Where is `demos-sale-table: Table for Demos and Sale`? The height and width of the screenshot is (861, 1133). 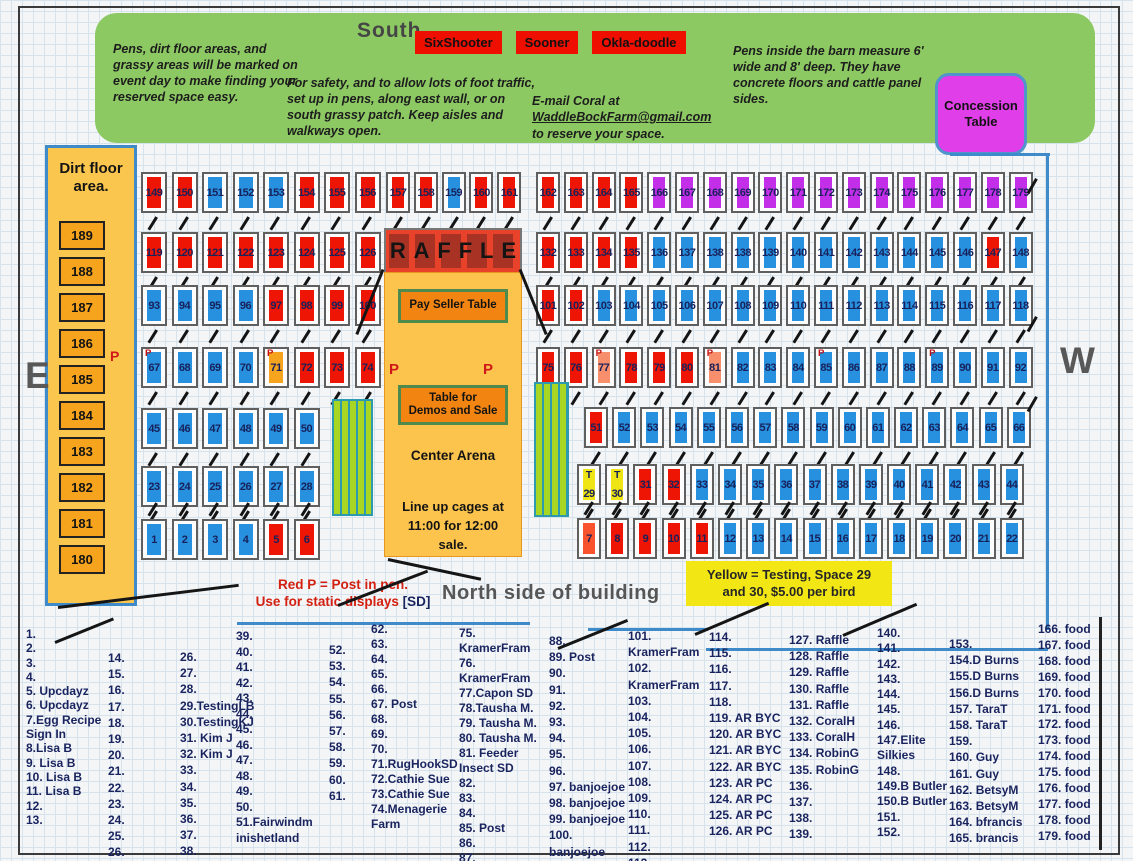 demos-sale-table: Table for Demos and Sale is located at coordinates (453, 405).